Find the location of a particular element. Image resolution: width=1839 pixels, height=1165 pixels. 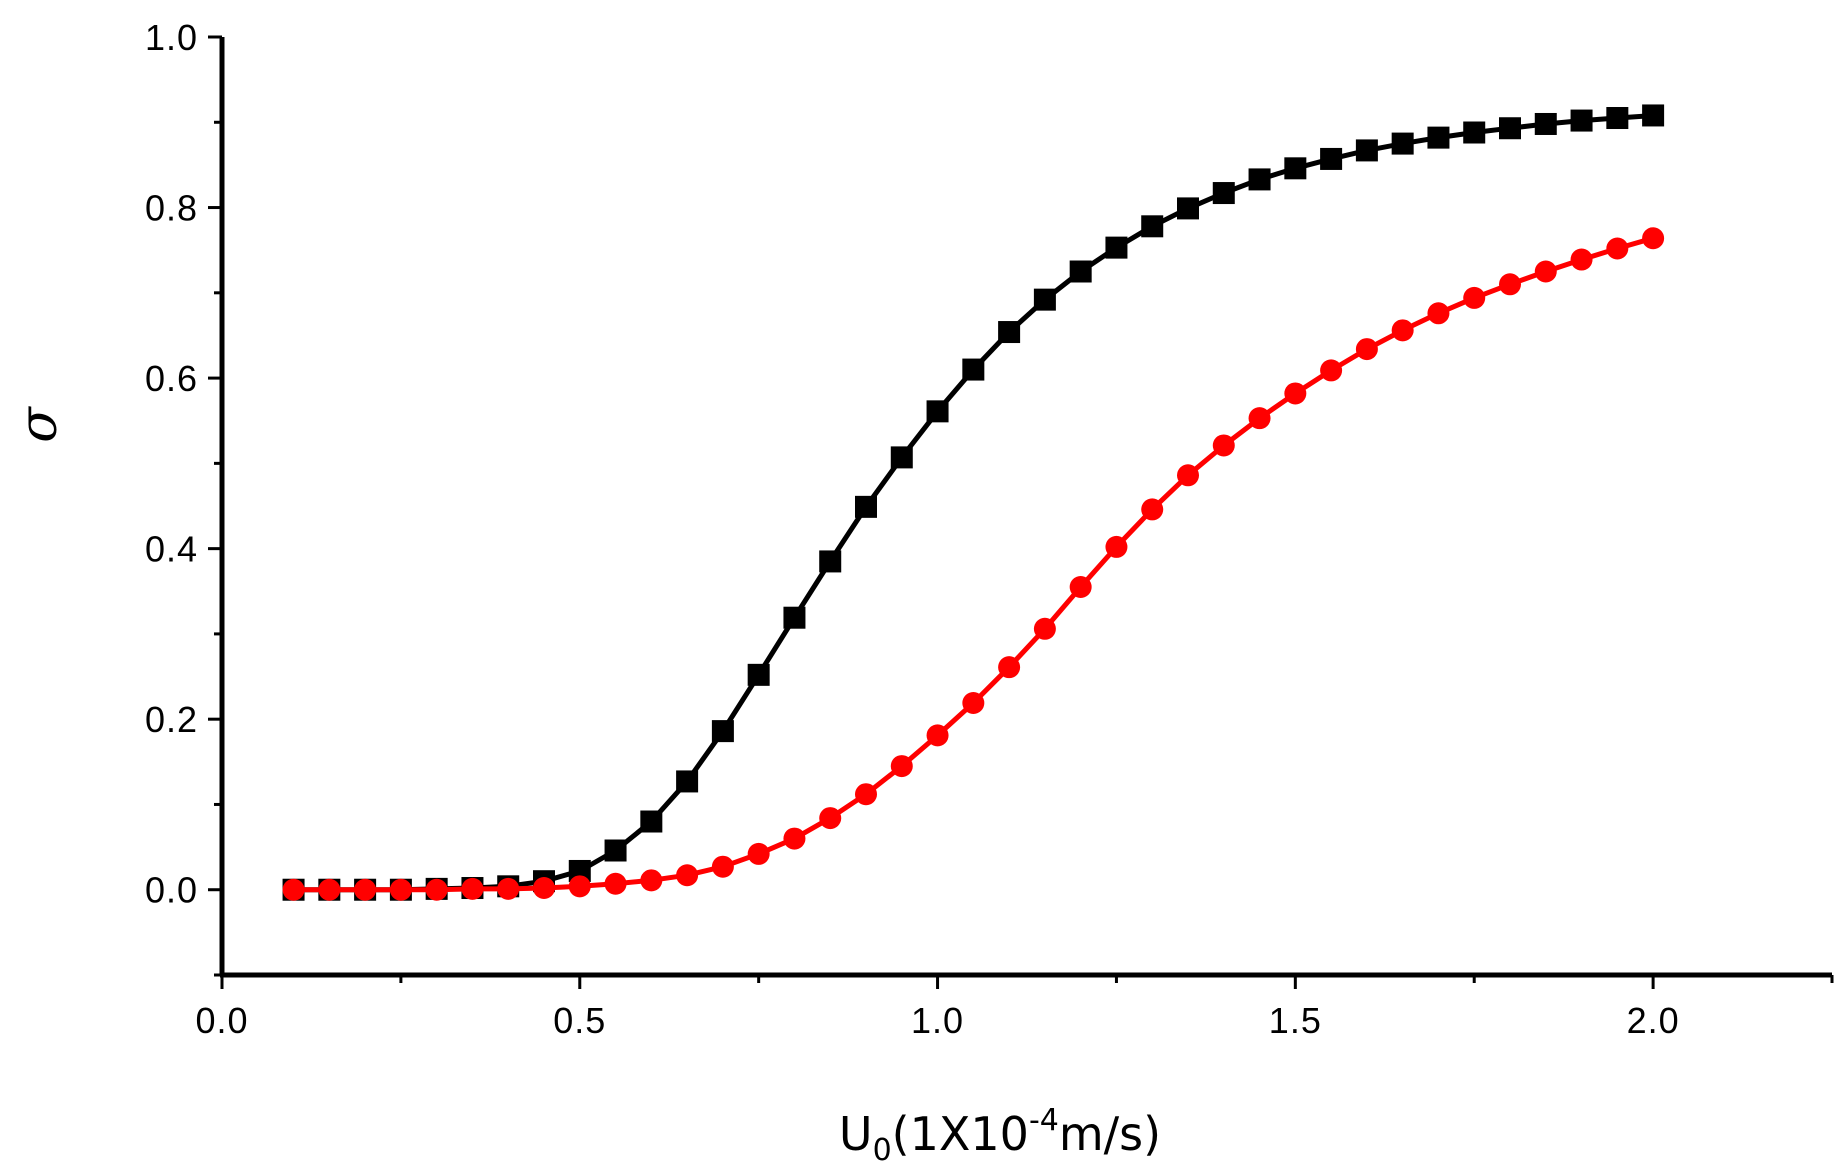

x-tick-label: 0.0 is located at coordinates (221, 1020).